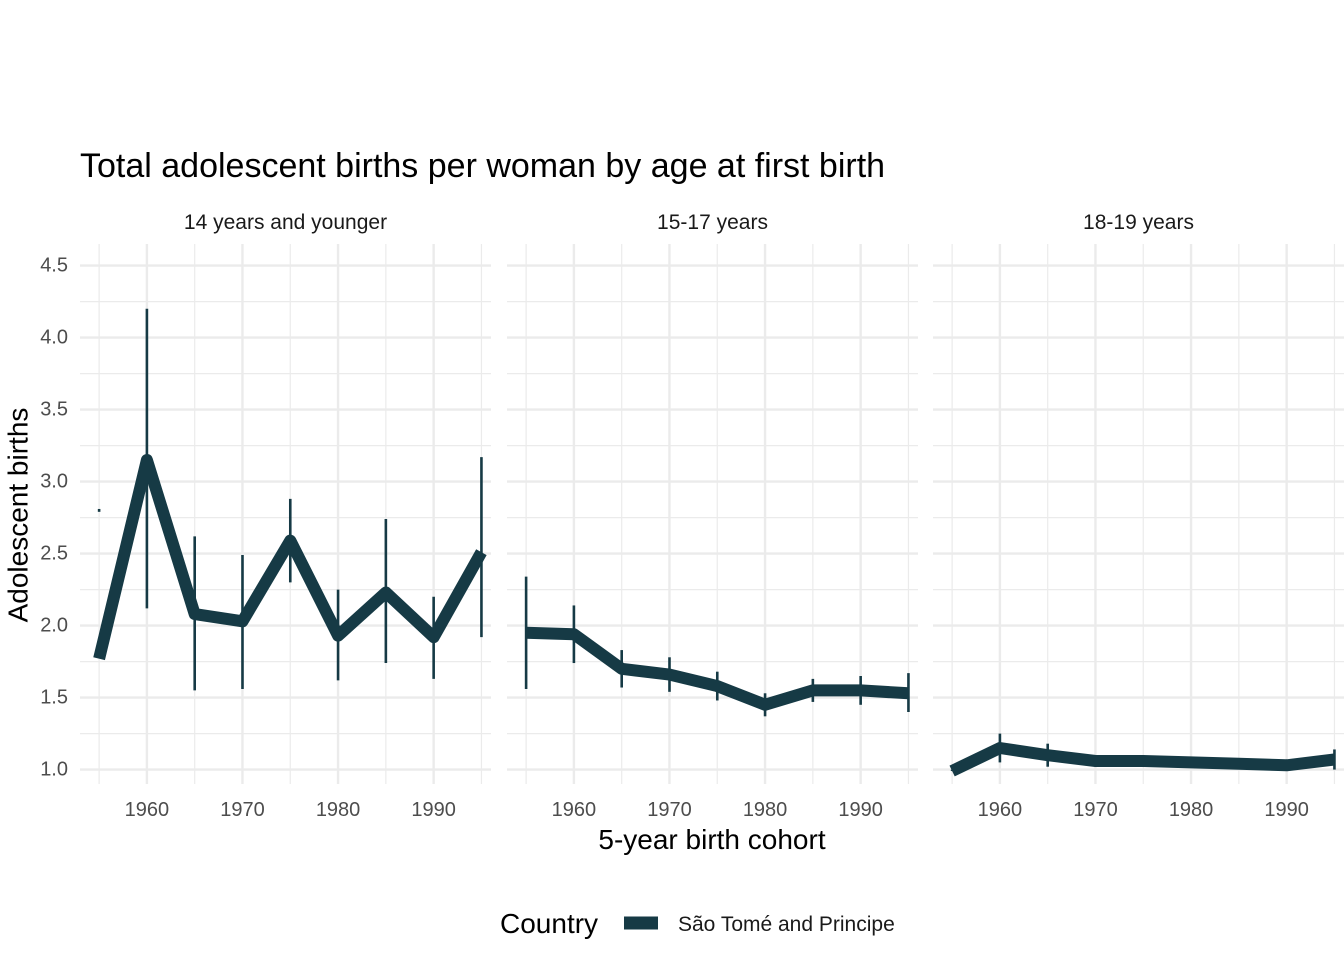  I want to click on y-tick-label: 3.5, so click(54, 410).